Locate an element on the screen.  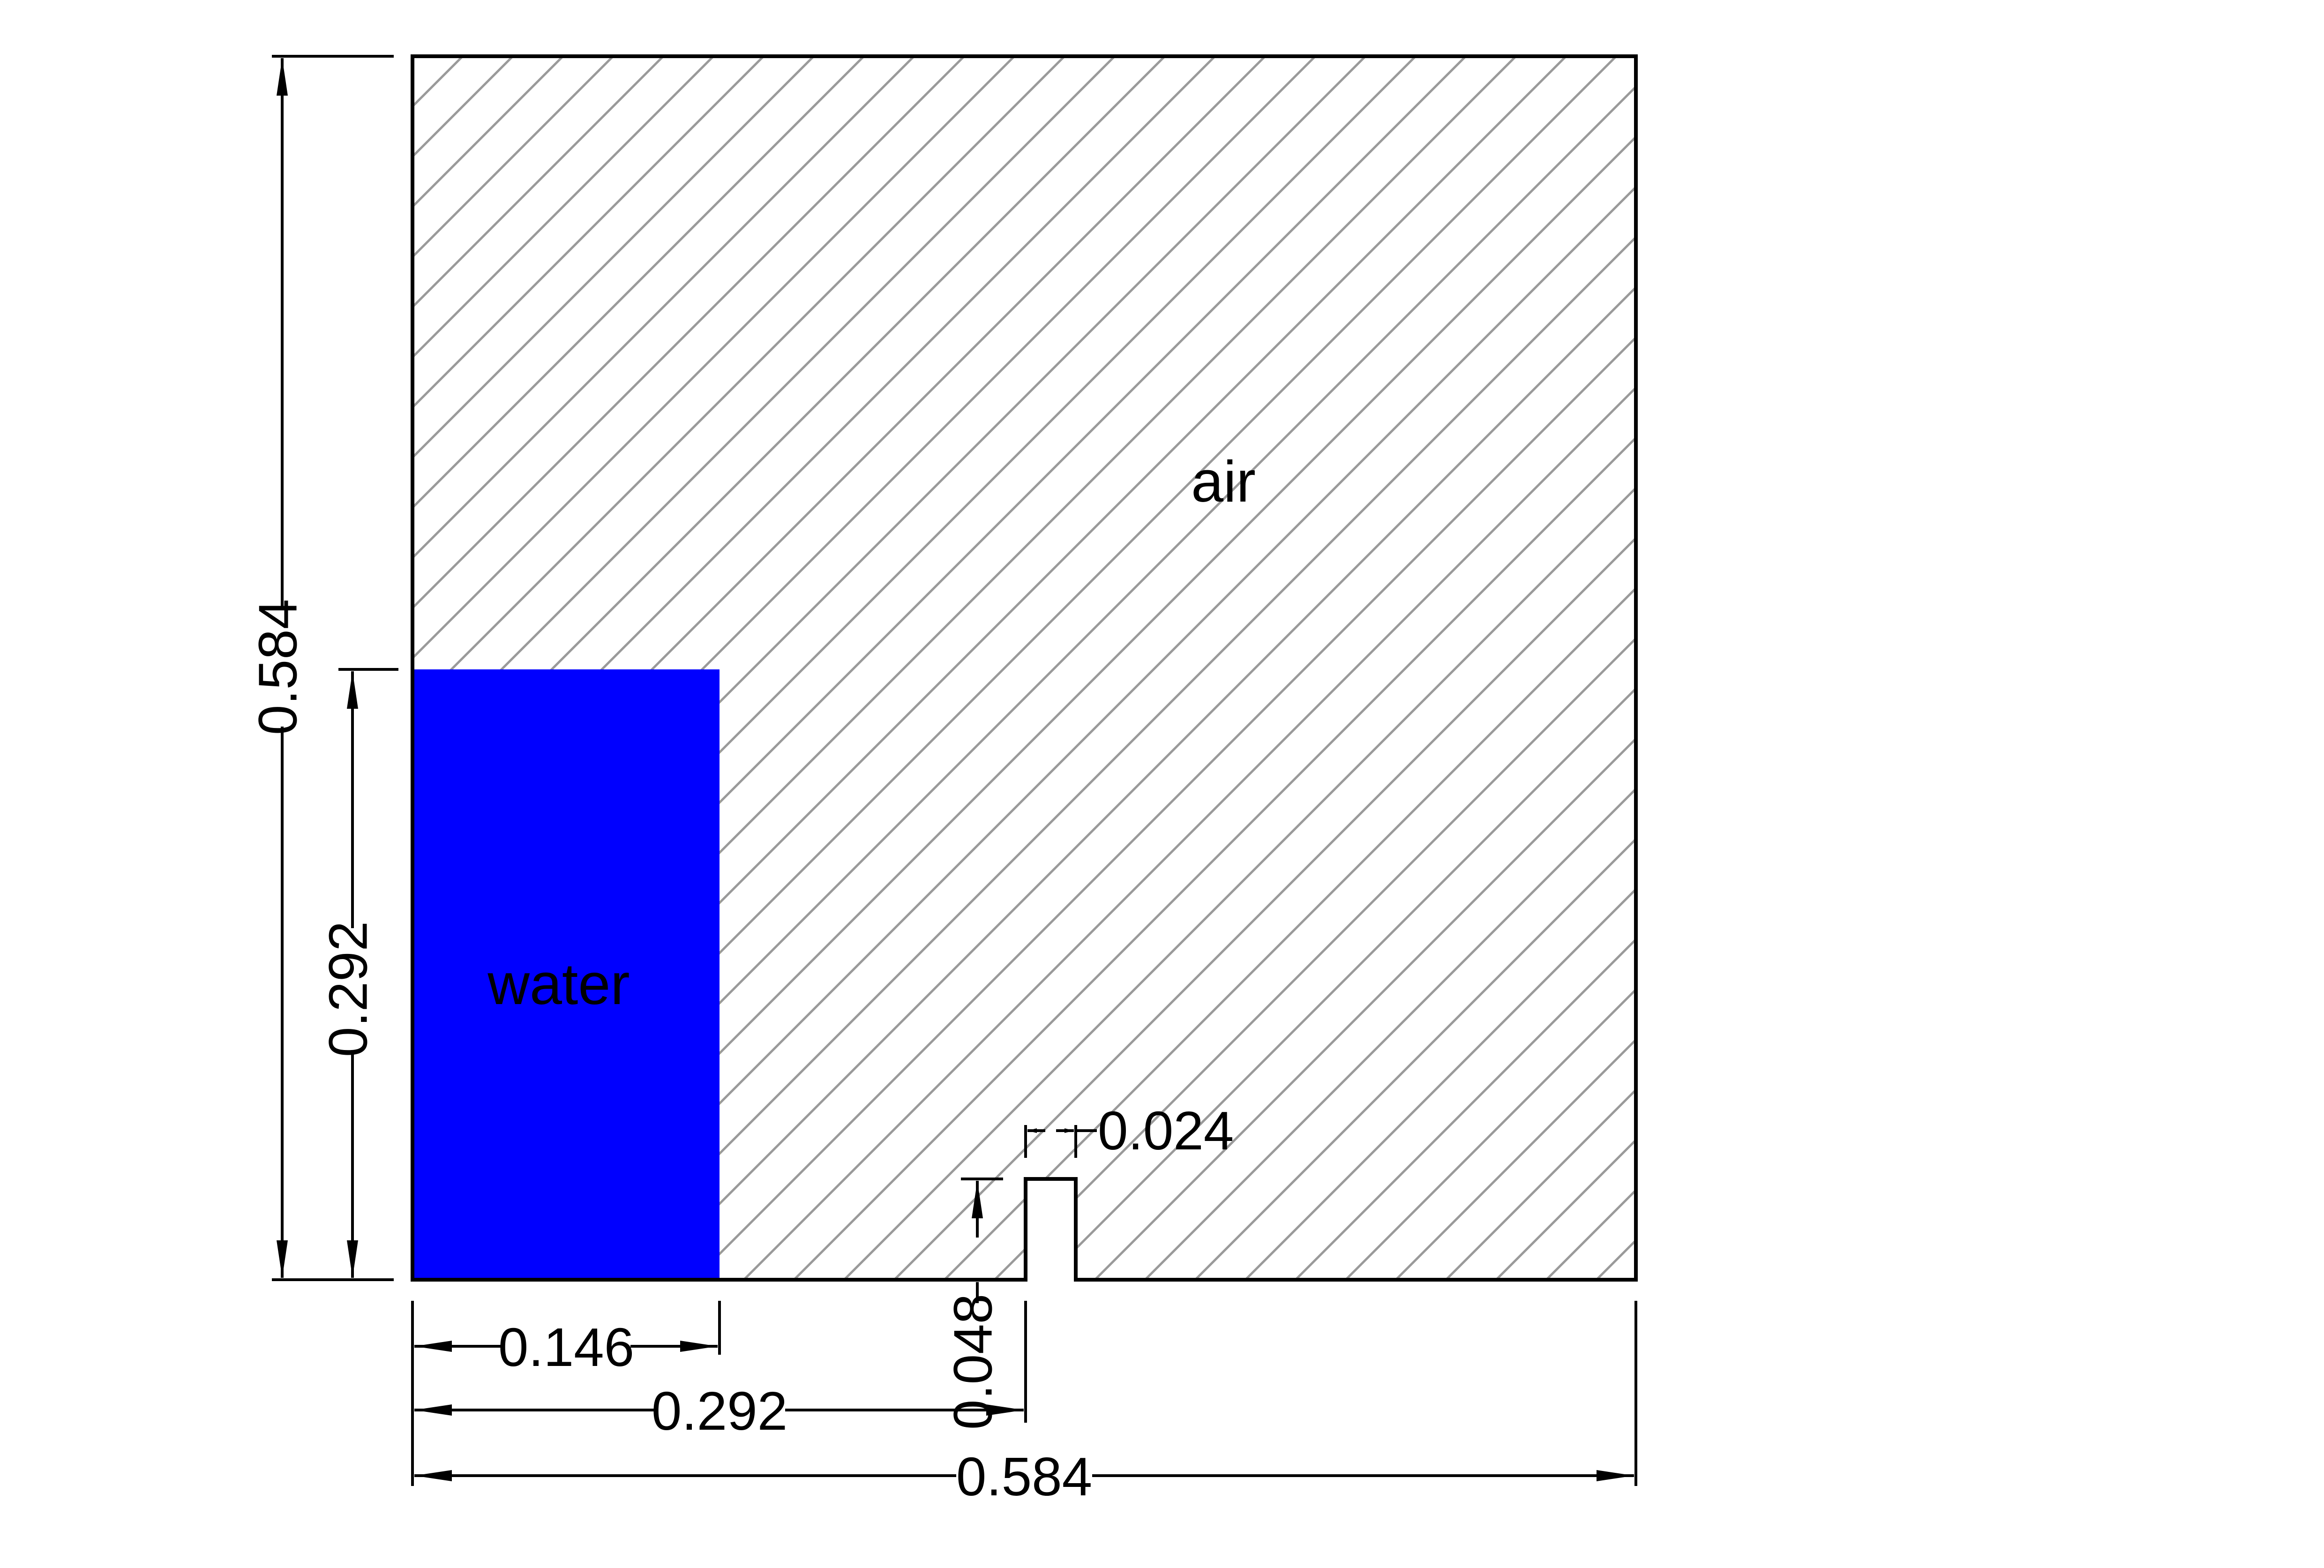
dim-label-obstacle-offset: 0.292 is located at coordinates (720, 1410).